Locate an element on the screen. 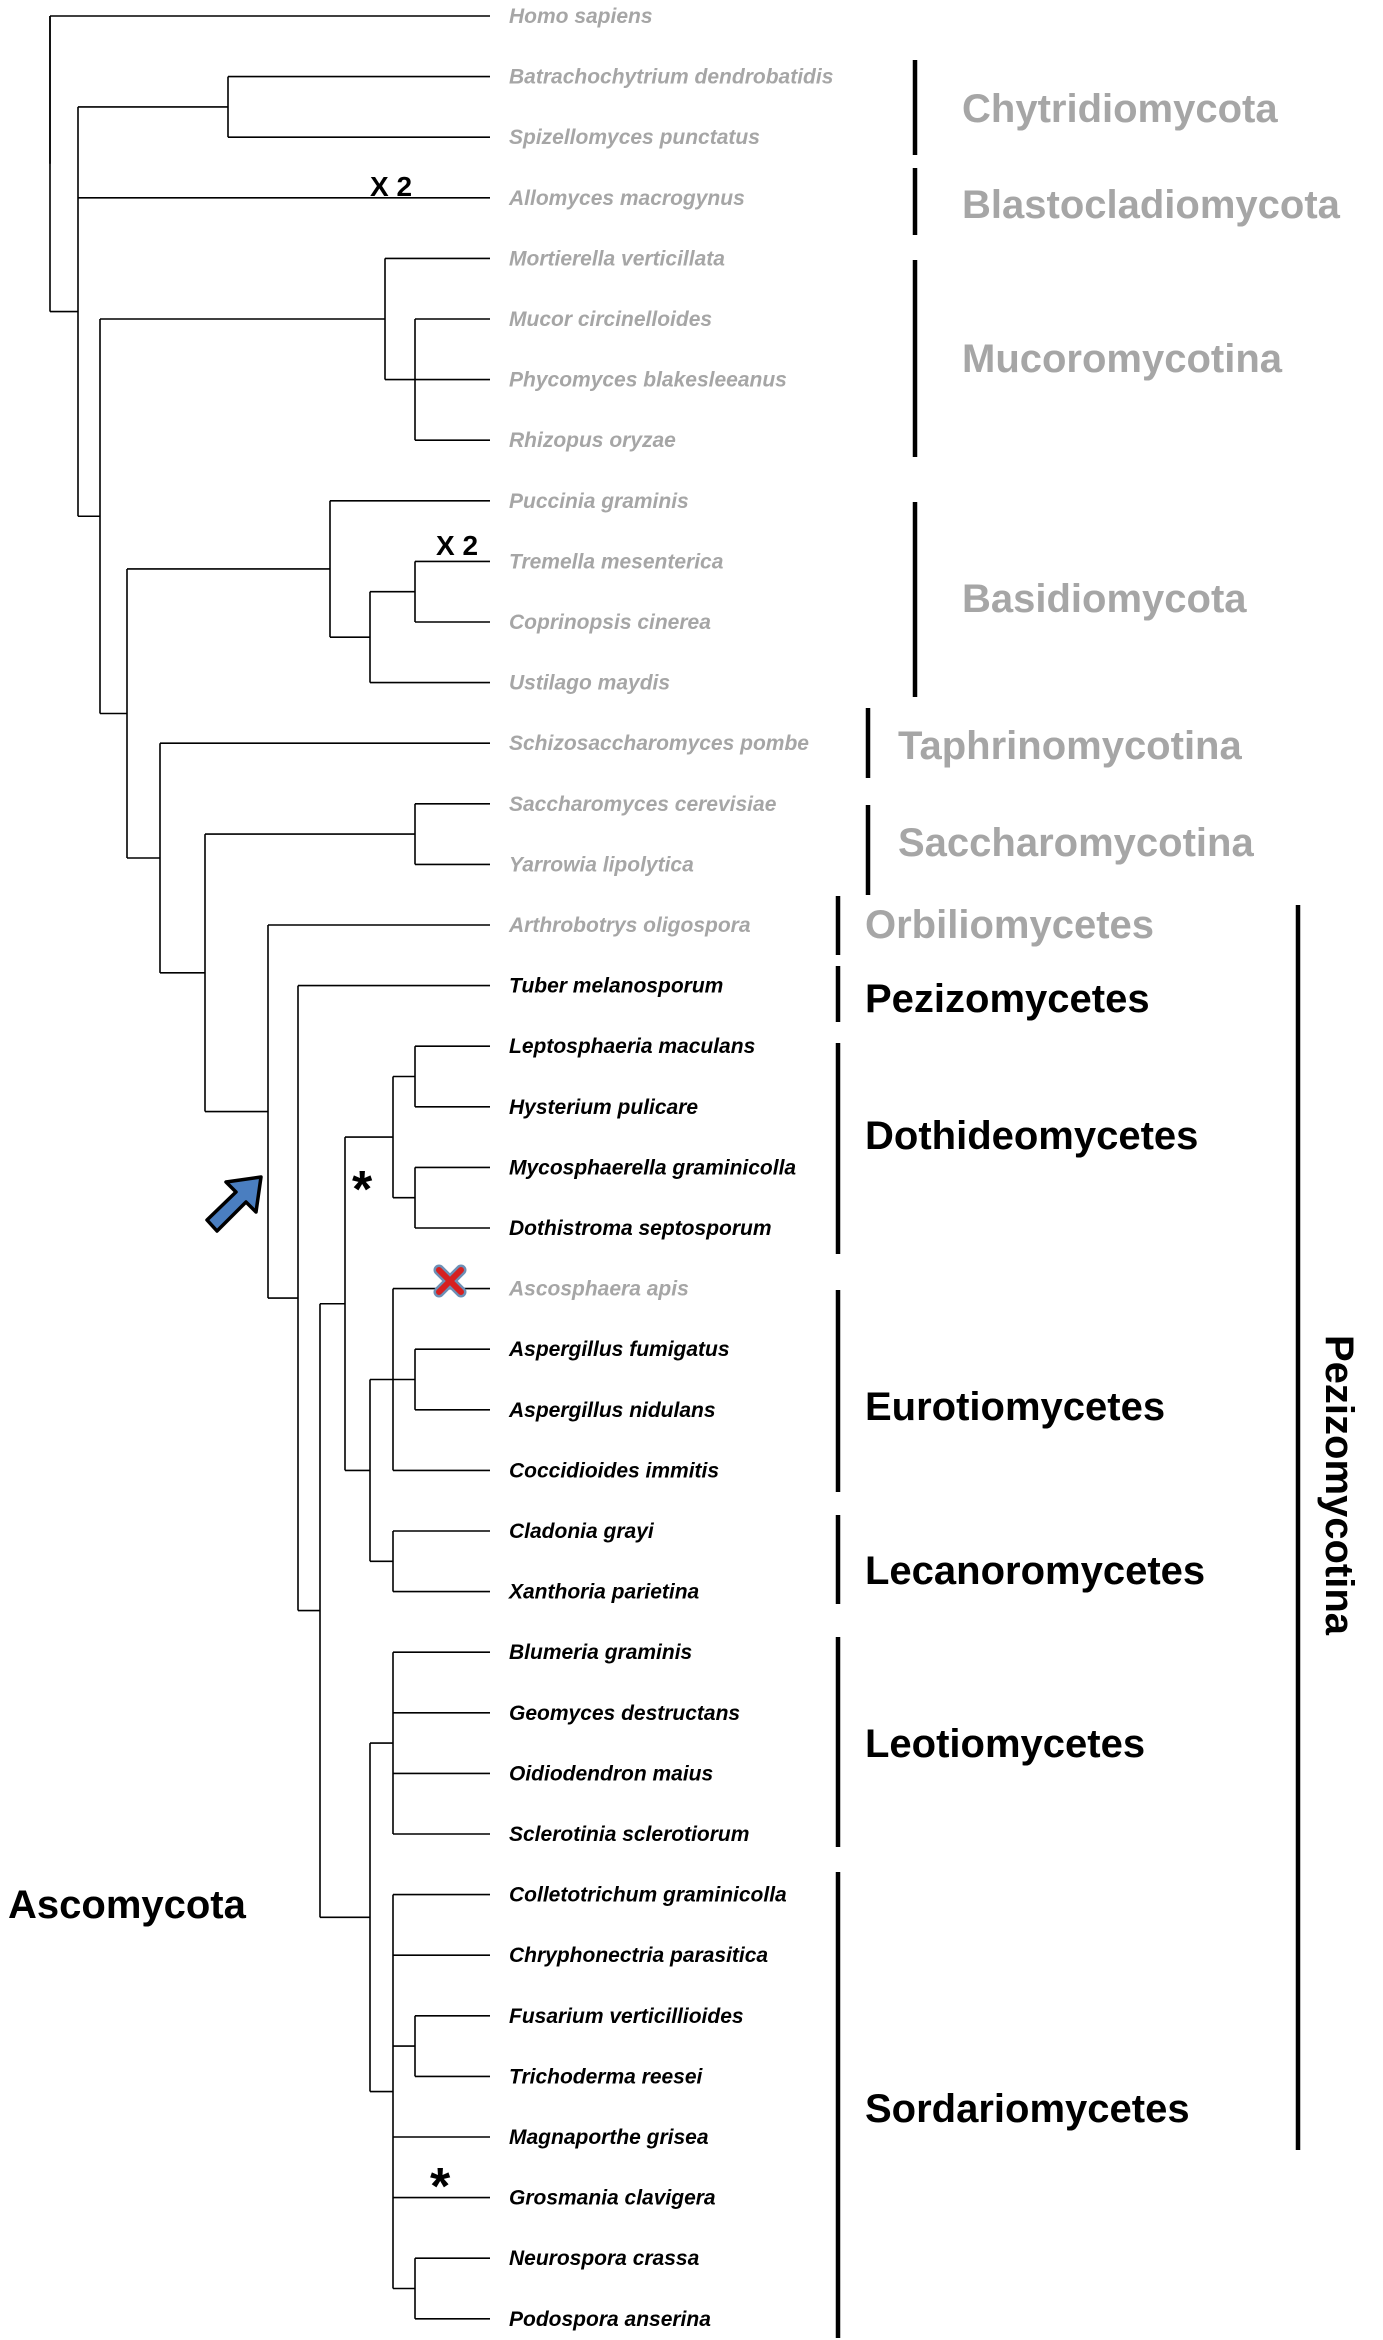 This screenshot has height=2340, width=1383. taxon-label-sclerotinia-sclerotiorum: Sclerotinia sclerotiorum is located at coordinates (629, 1834).